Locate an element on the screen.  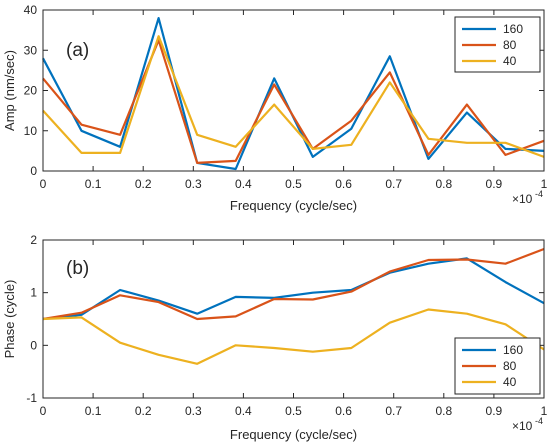
chart-0-legend-label-160: 160 is located at coordinates (513, 29).